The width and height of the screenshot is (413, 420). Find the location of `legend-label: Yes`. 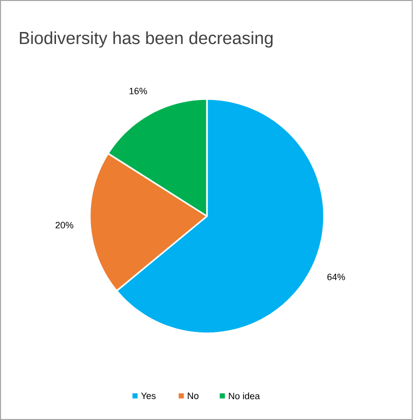

legend-label: Yes is located at coordinates (148, 396).